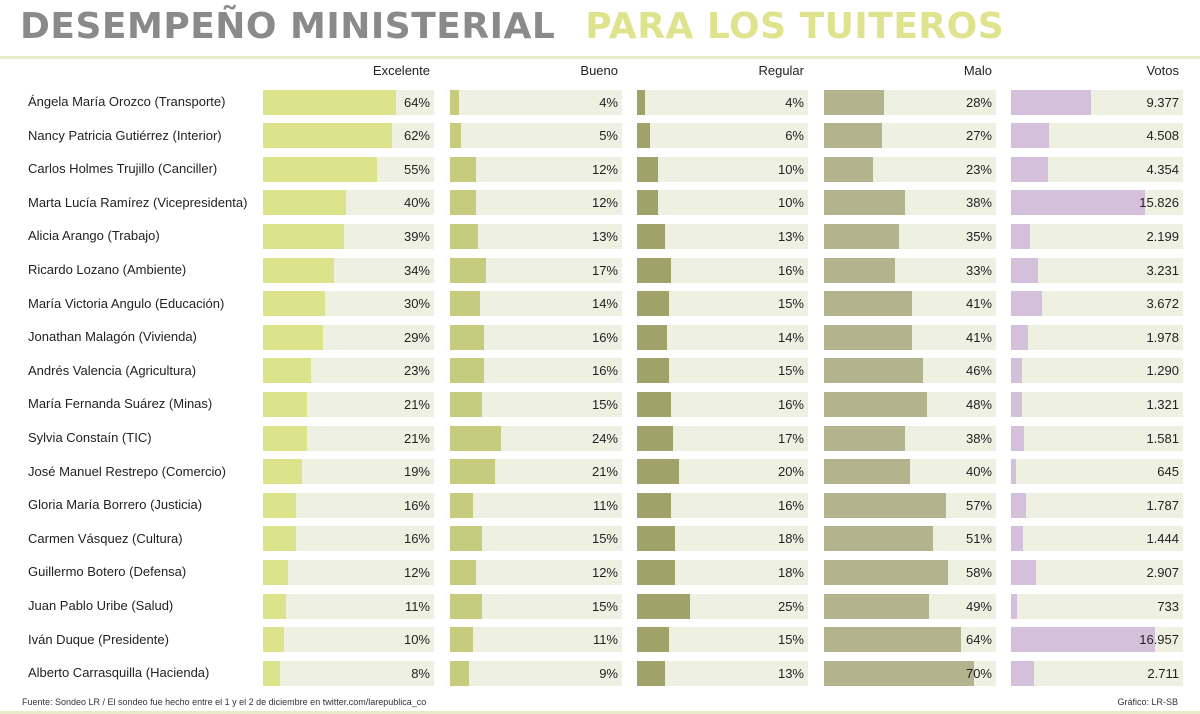 The image size is (1200, 714). Describe the element at coordinates (1097, 304) in the screenshot. I see `bar-track-votos: 3.672` at that location.